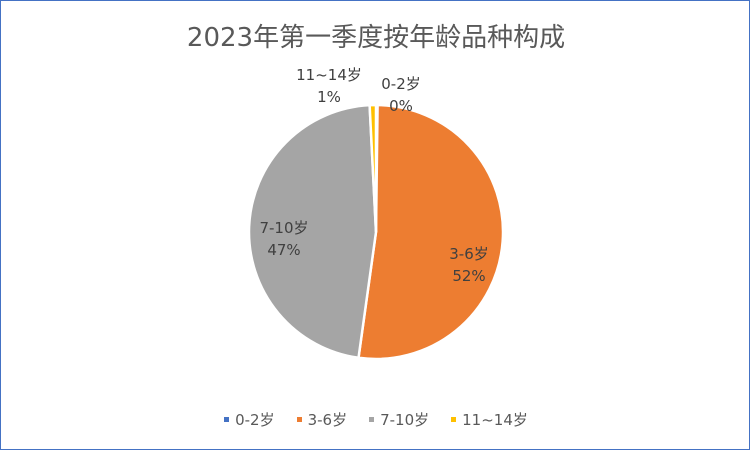  I want to click on slice-percent-label: 52%, so click(468, 276).